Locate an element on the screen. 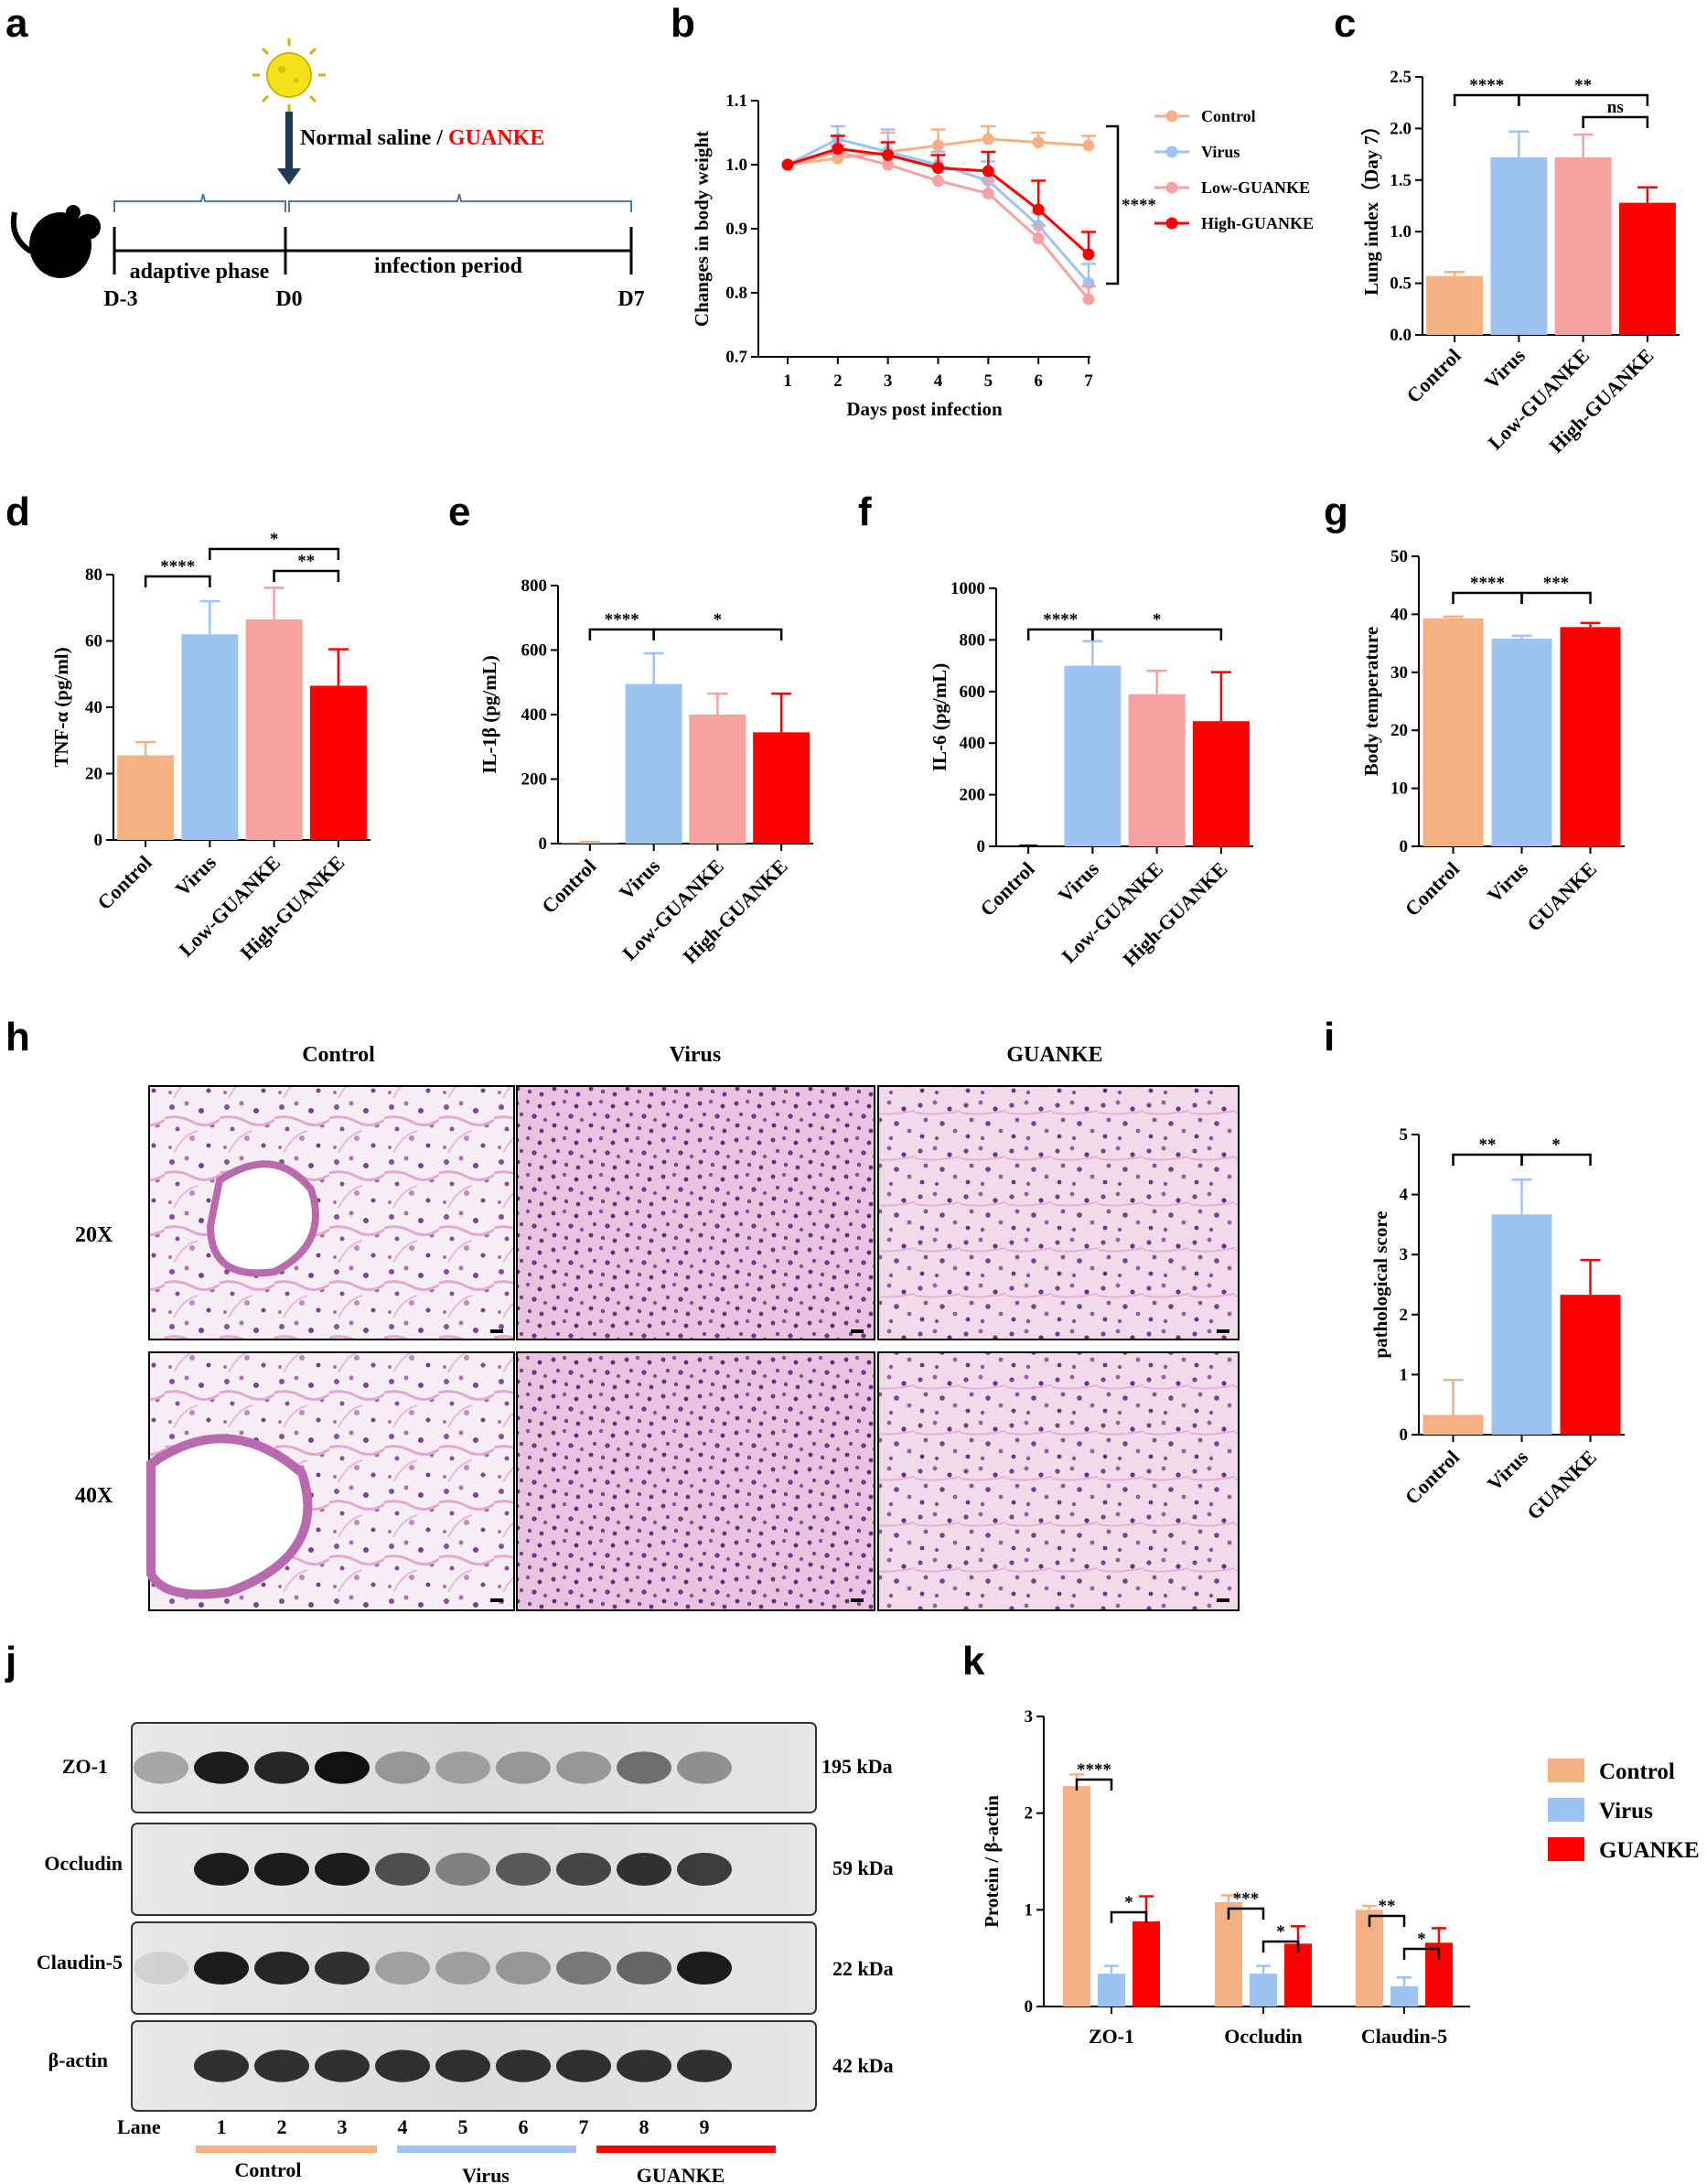 The height and width of the screenshot is (2184, 1707). y-tick-label: 0.7 is located at coordinates (736, 357).